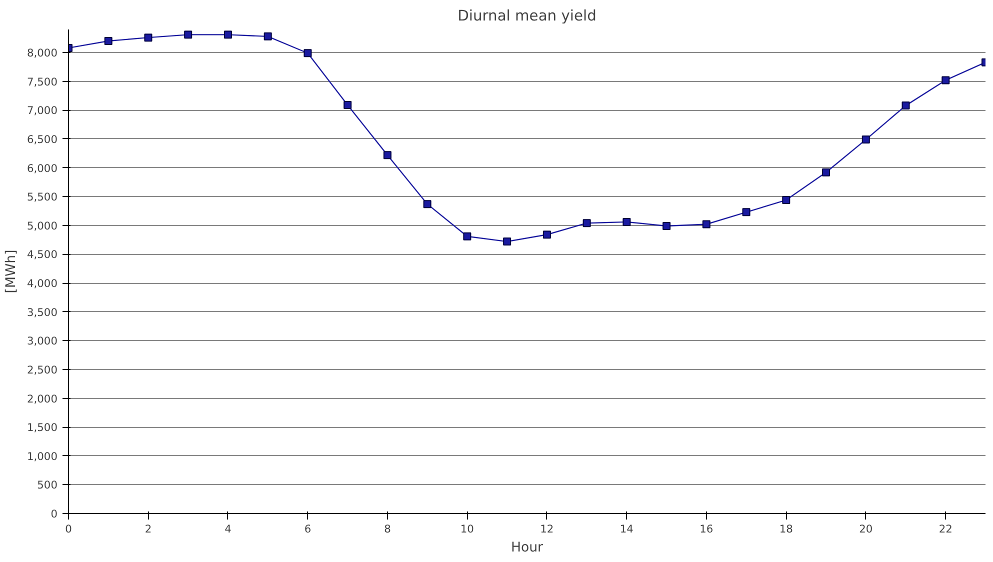 This screenshot has width=993, height=562. Describe the element at coordinates (42, 81) in the screenshot. I see `y-tick-label: 7,500` at that location.